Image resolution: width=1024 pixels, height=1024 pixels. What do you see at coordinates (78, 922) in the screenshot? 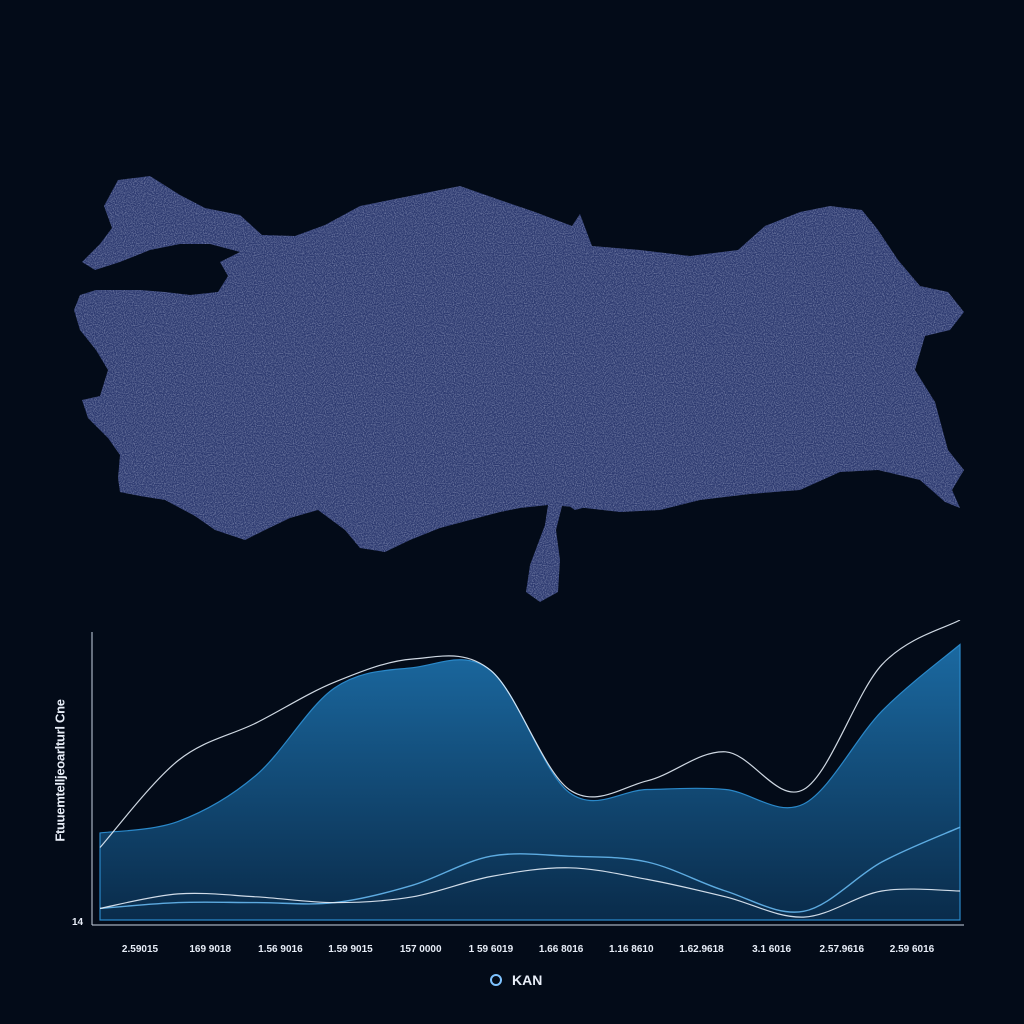
I see `y-tick-label: 14` at bounding box center [78, 922].